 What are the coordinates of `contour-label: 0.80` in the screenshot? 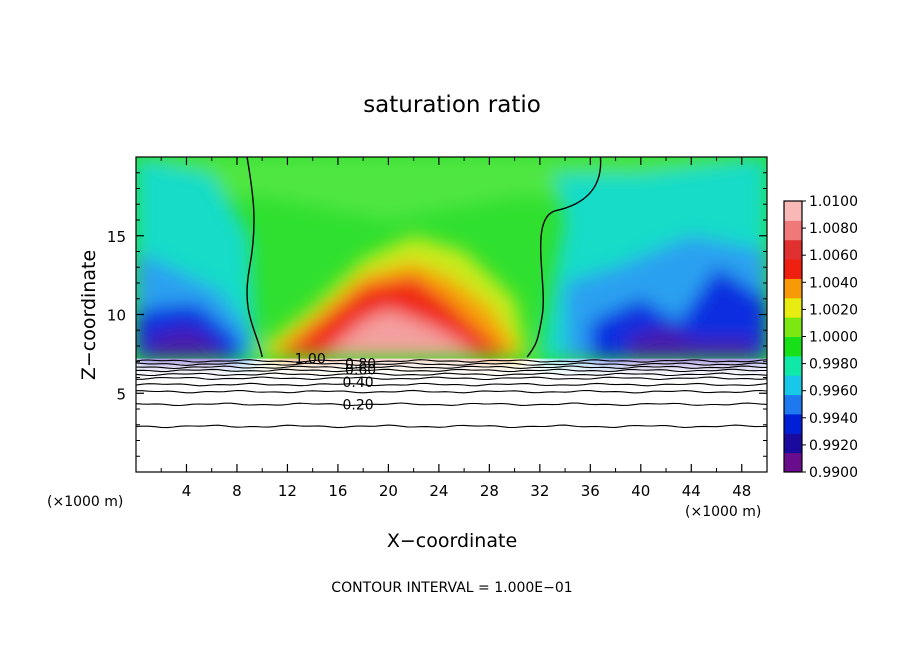 It's located at (360, 364).